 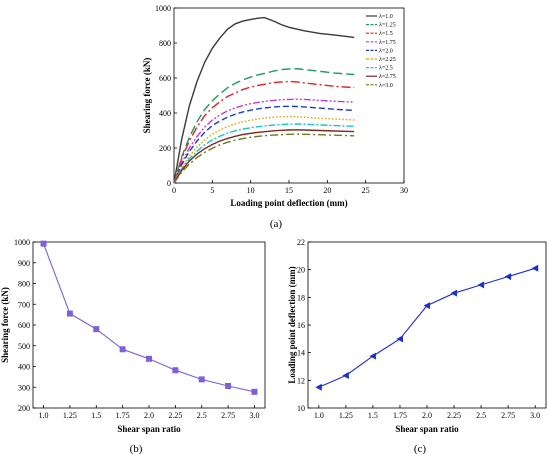 I want to click on x-tick-label: 20, so click(x=327, y=190).